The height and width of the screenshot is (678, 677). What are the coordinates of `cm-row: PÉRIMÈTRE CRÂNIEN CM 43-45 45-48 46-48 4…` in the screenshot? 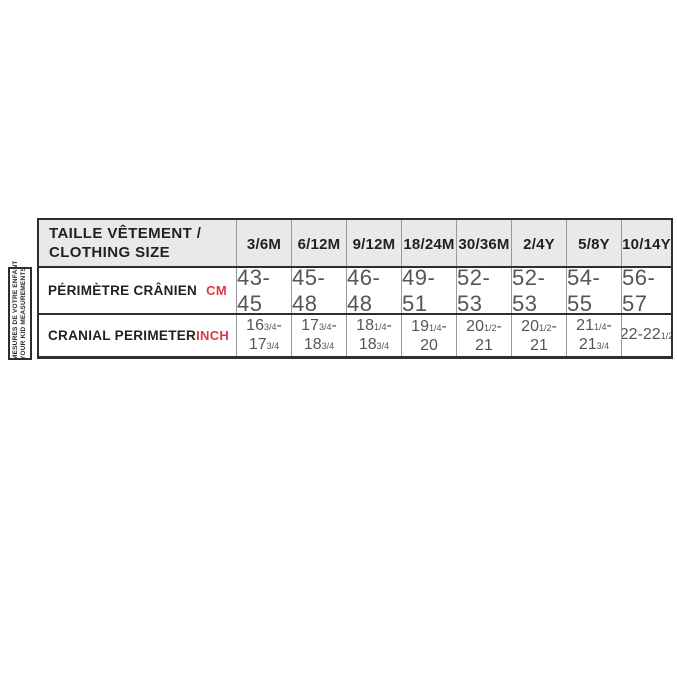 It's located at (355, 289).